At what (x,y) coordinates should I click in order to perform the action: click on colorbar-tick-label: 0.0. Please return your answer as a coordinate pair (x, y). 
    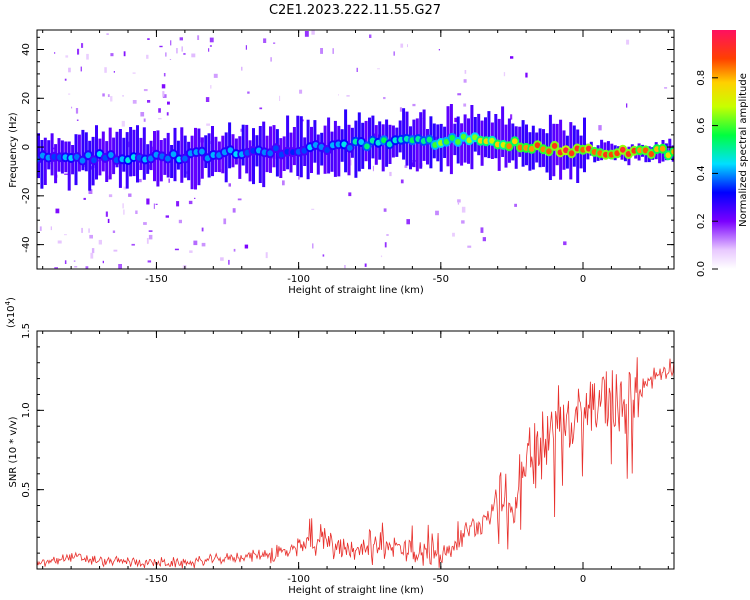
    Looking at the image, I should click on (701, 269).